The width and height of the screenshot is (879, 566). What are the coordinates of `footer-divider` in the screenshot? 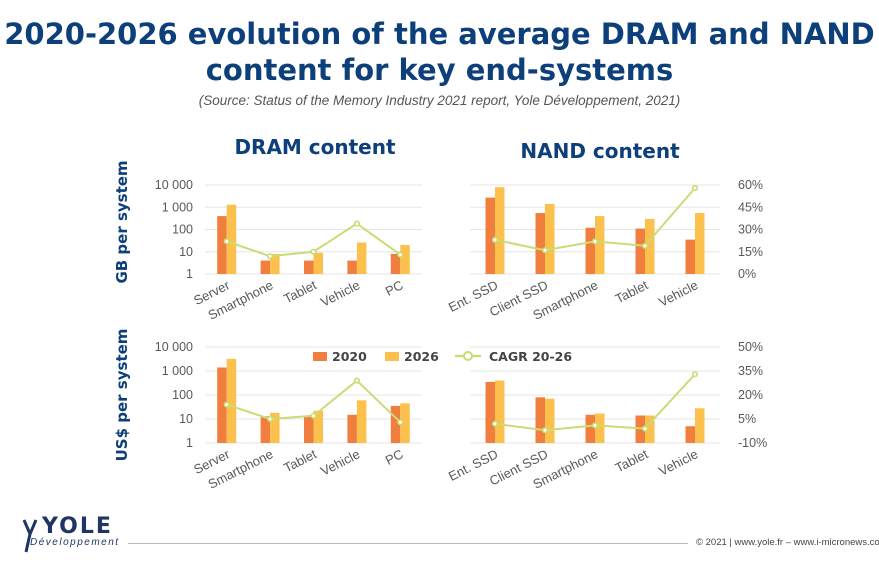 It's located at (408, 543).